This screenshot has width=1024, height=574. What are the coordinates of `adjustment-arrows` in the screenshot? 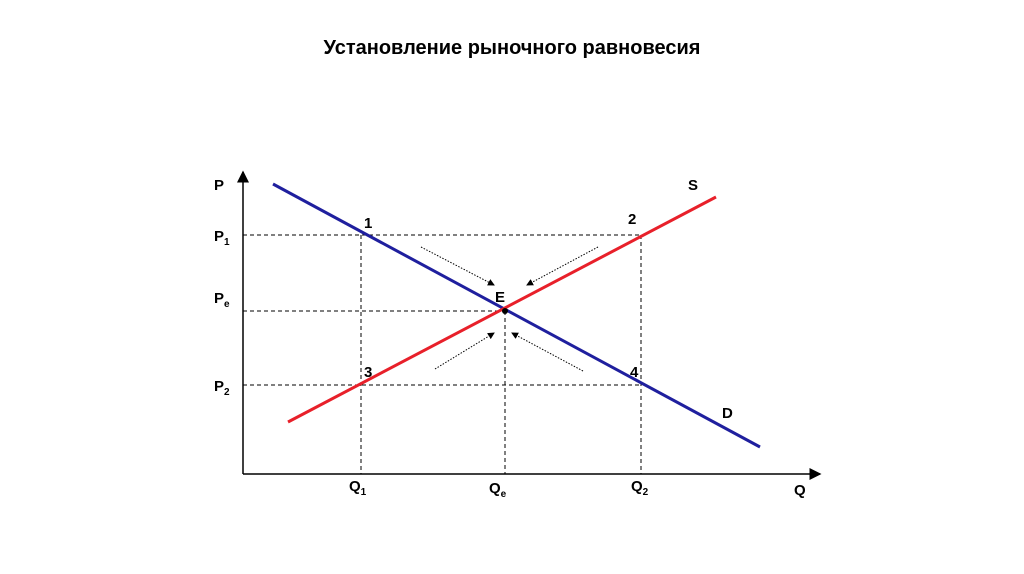 It's located at (509, 309).